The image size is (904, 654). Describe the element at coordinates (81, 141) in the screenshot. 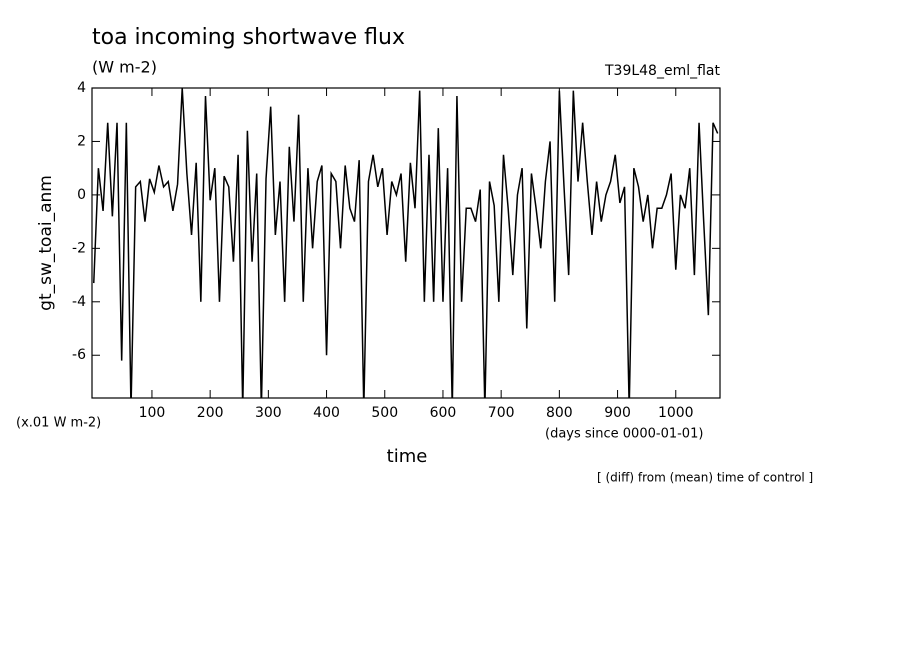

I see `y-tick-label: 2` at that location.